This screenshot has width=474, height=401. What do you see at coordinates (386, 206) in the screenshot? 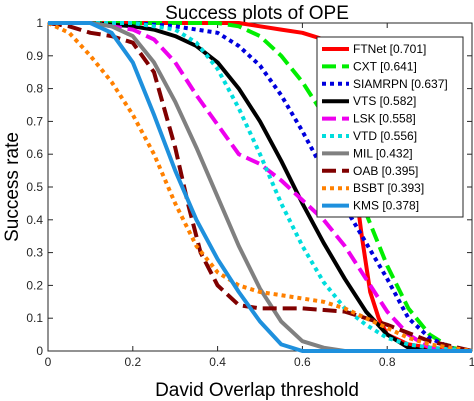
I see `legend-entry-9: KMS [0.378]` at bounding box center [386, 206].